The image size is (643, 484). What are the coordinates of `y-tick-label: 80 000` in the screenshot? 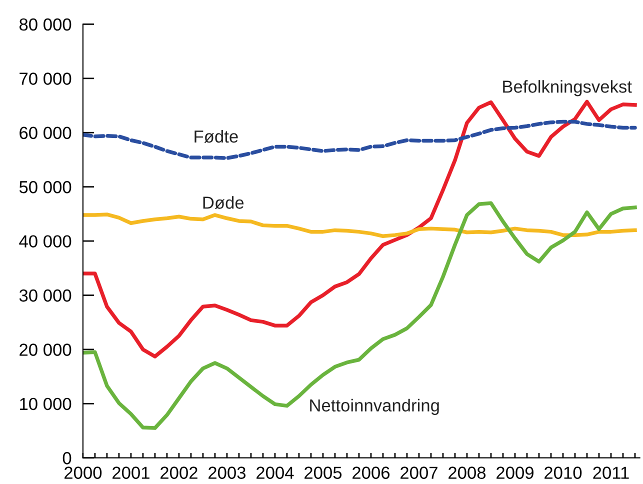 It's located at (45, 24).